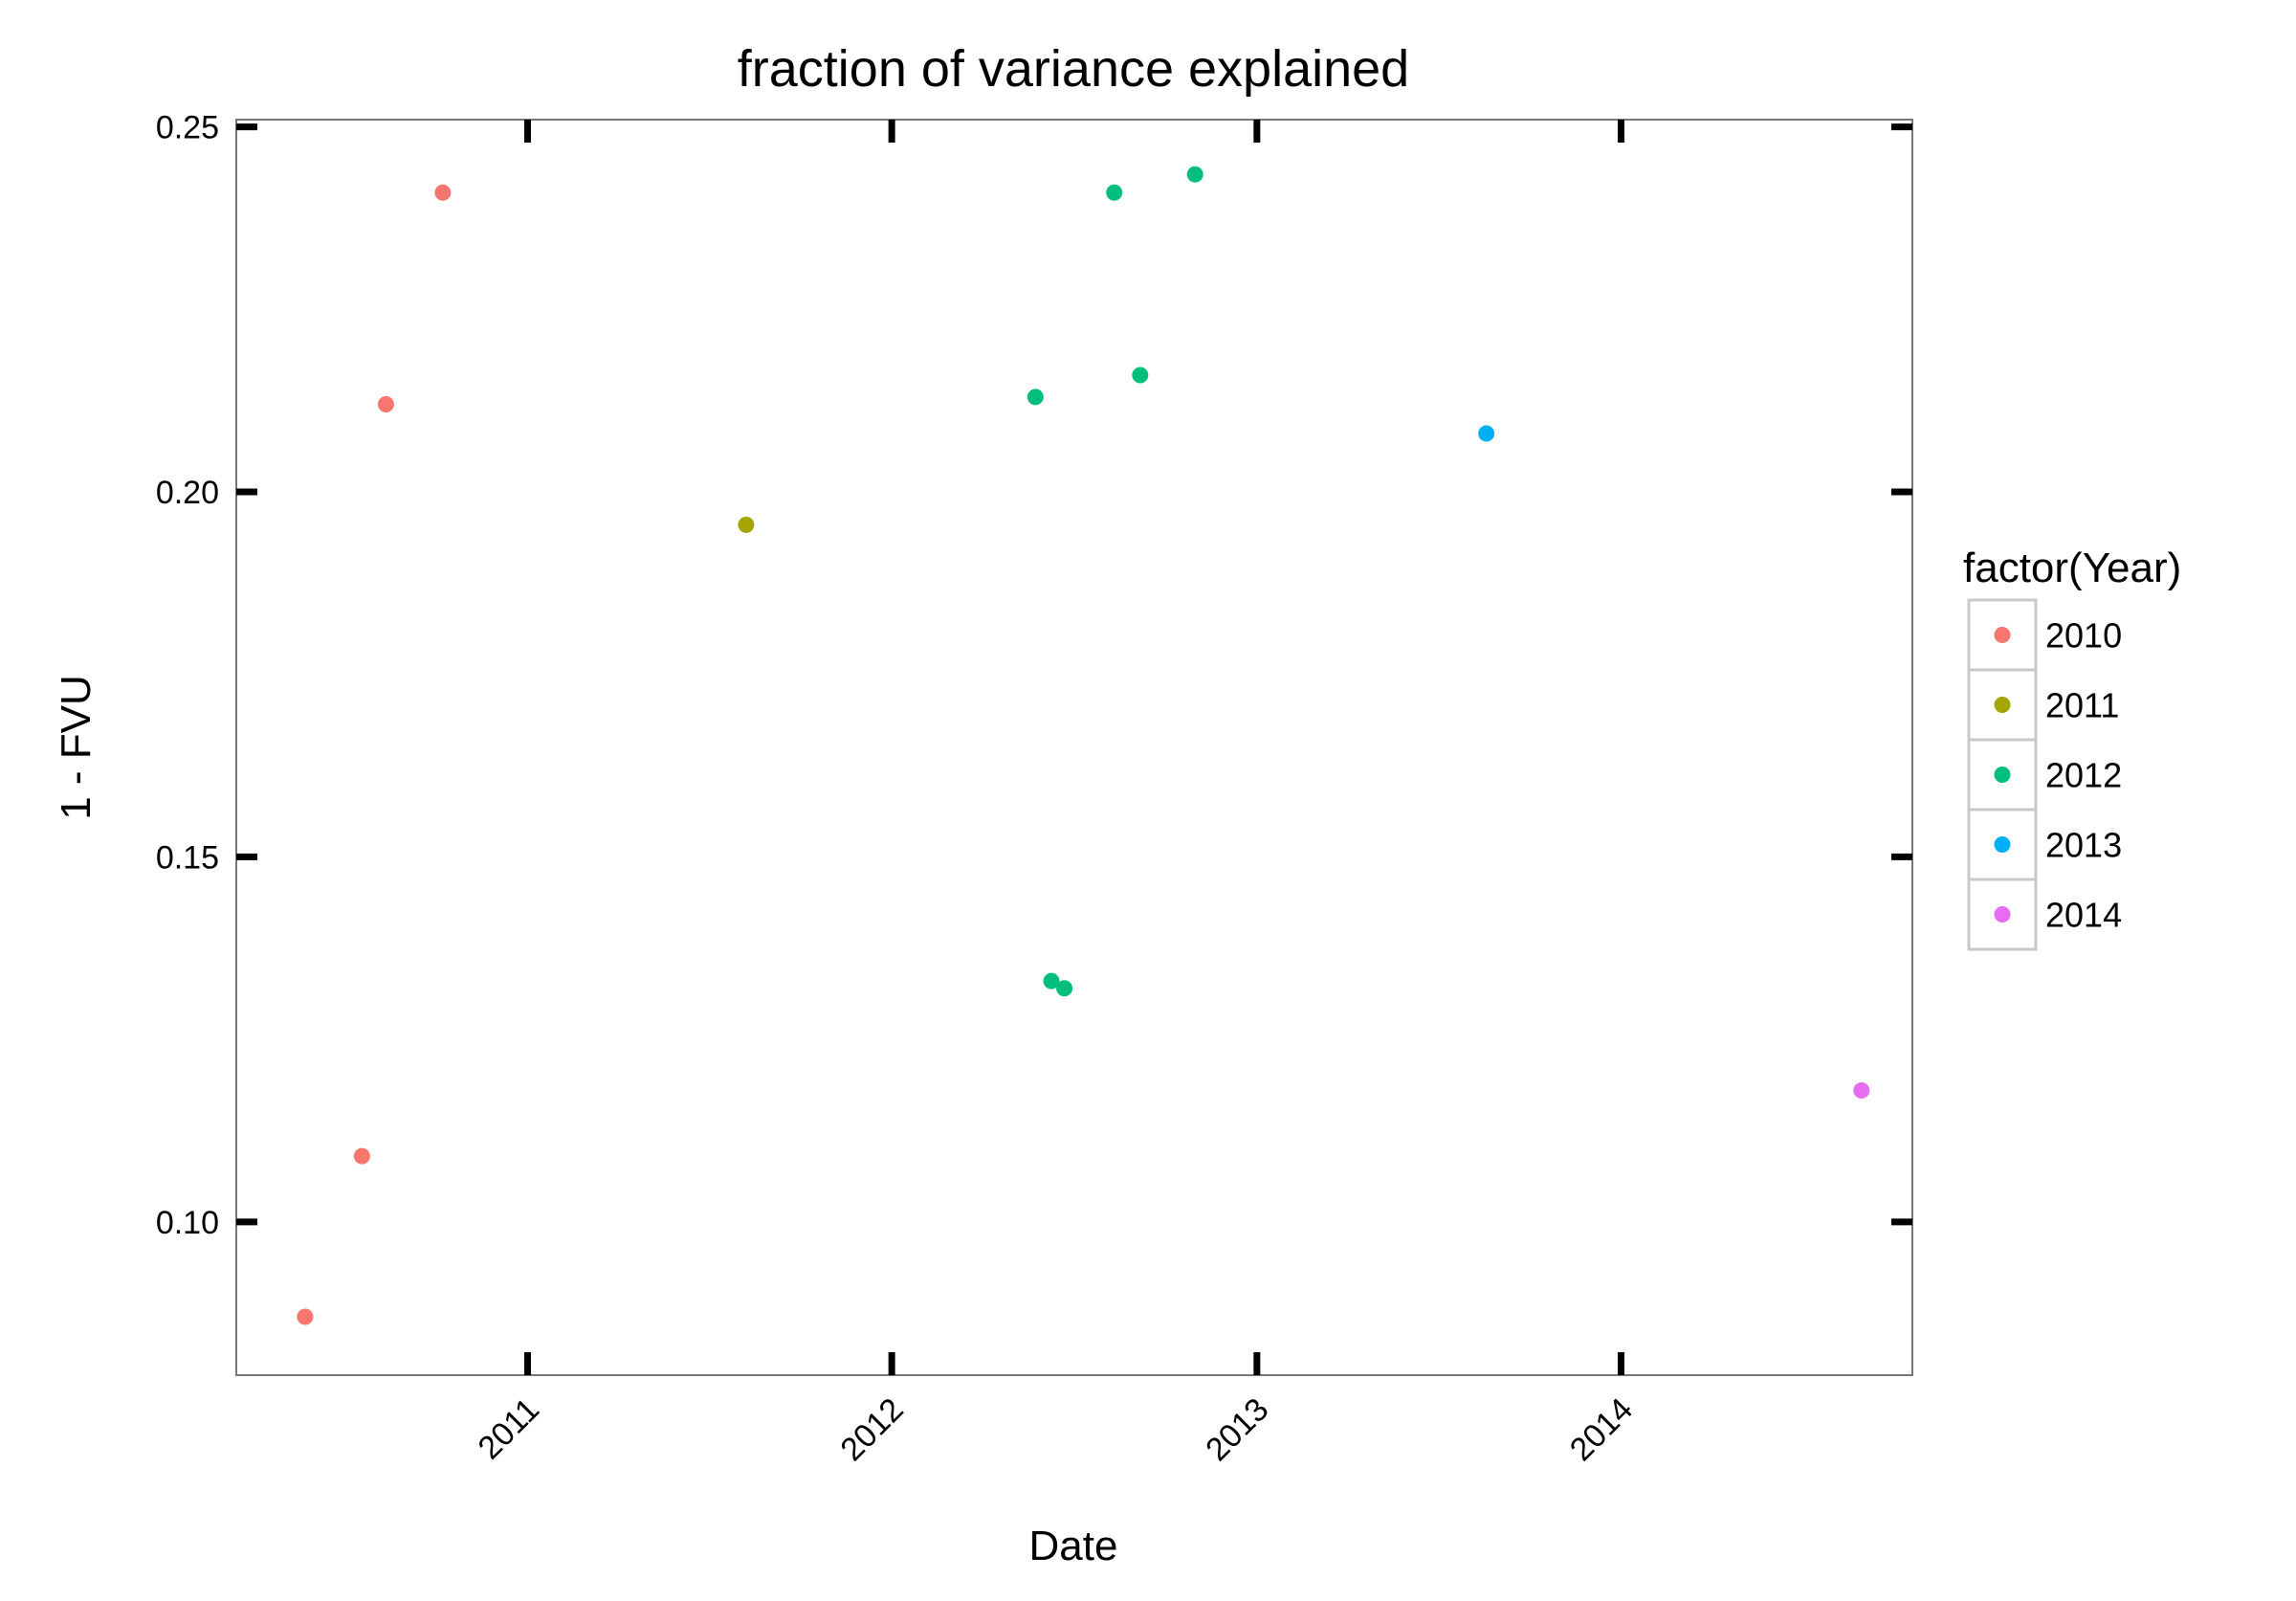 The width and height of the screenshot is (2296, 1601). What do you see at coordinates (1602, 1429) in the screenshot?
I see `x-tick-label: 2014` at bounding box center [1602, 1429].